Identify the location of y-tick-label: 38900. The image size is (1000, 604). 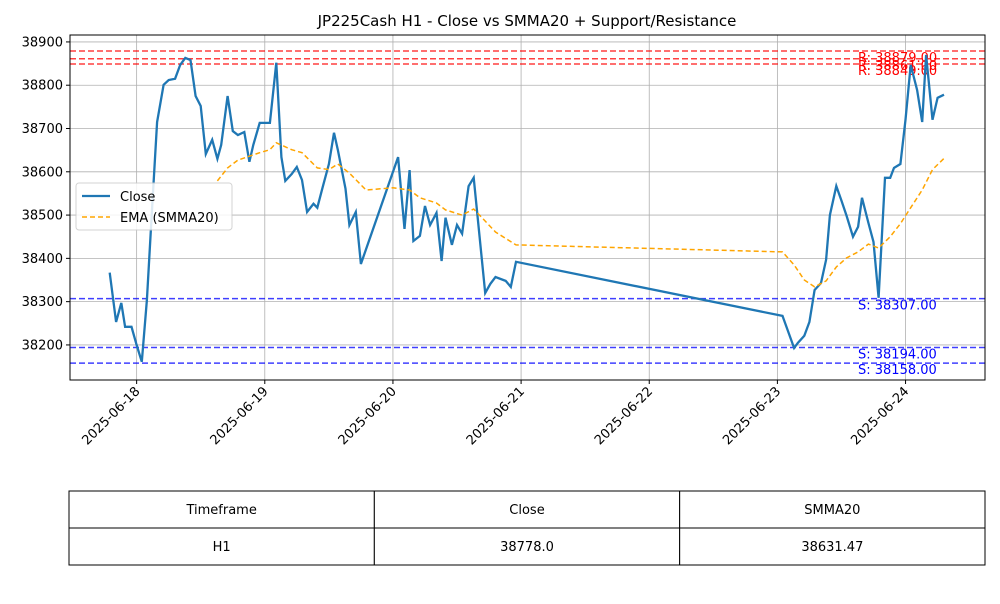
(42, 42).